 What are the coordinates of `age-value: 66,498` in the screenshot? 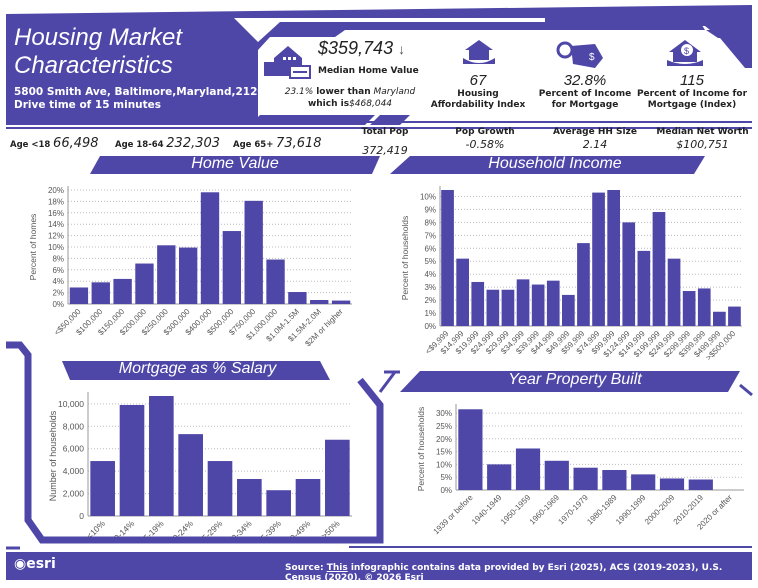 It's located at (76, 143).